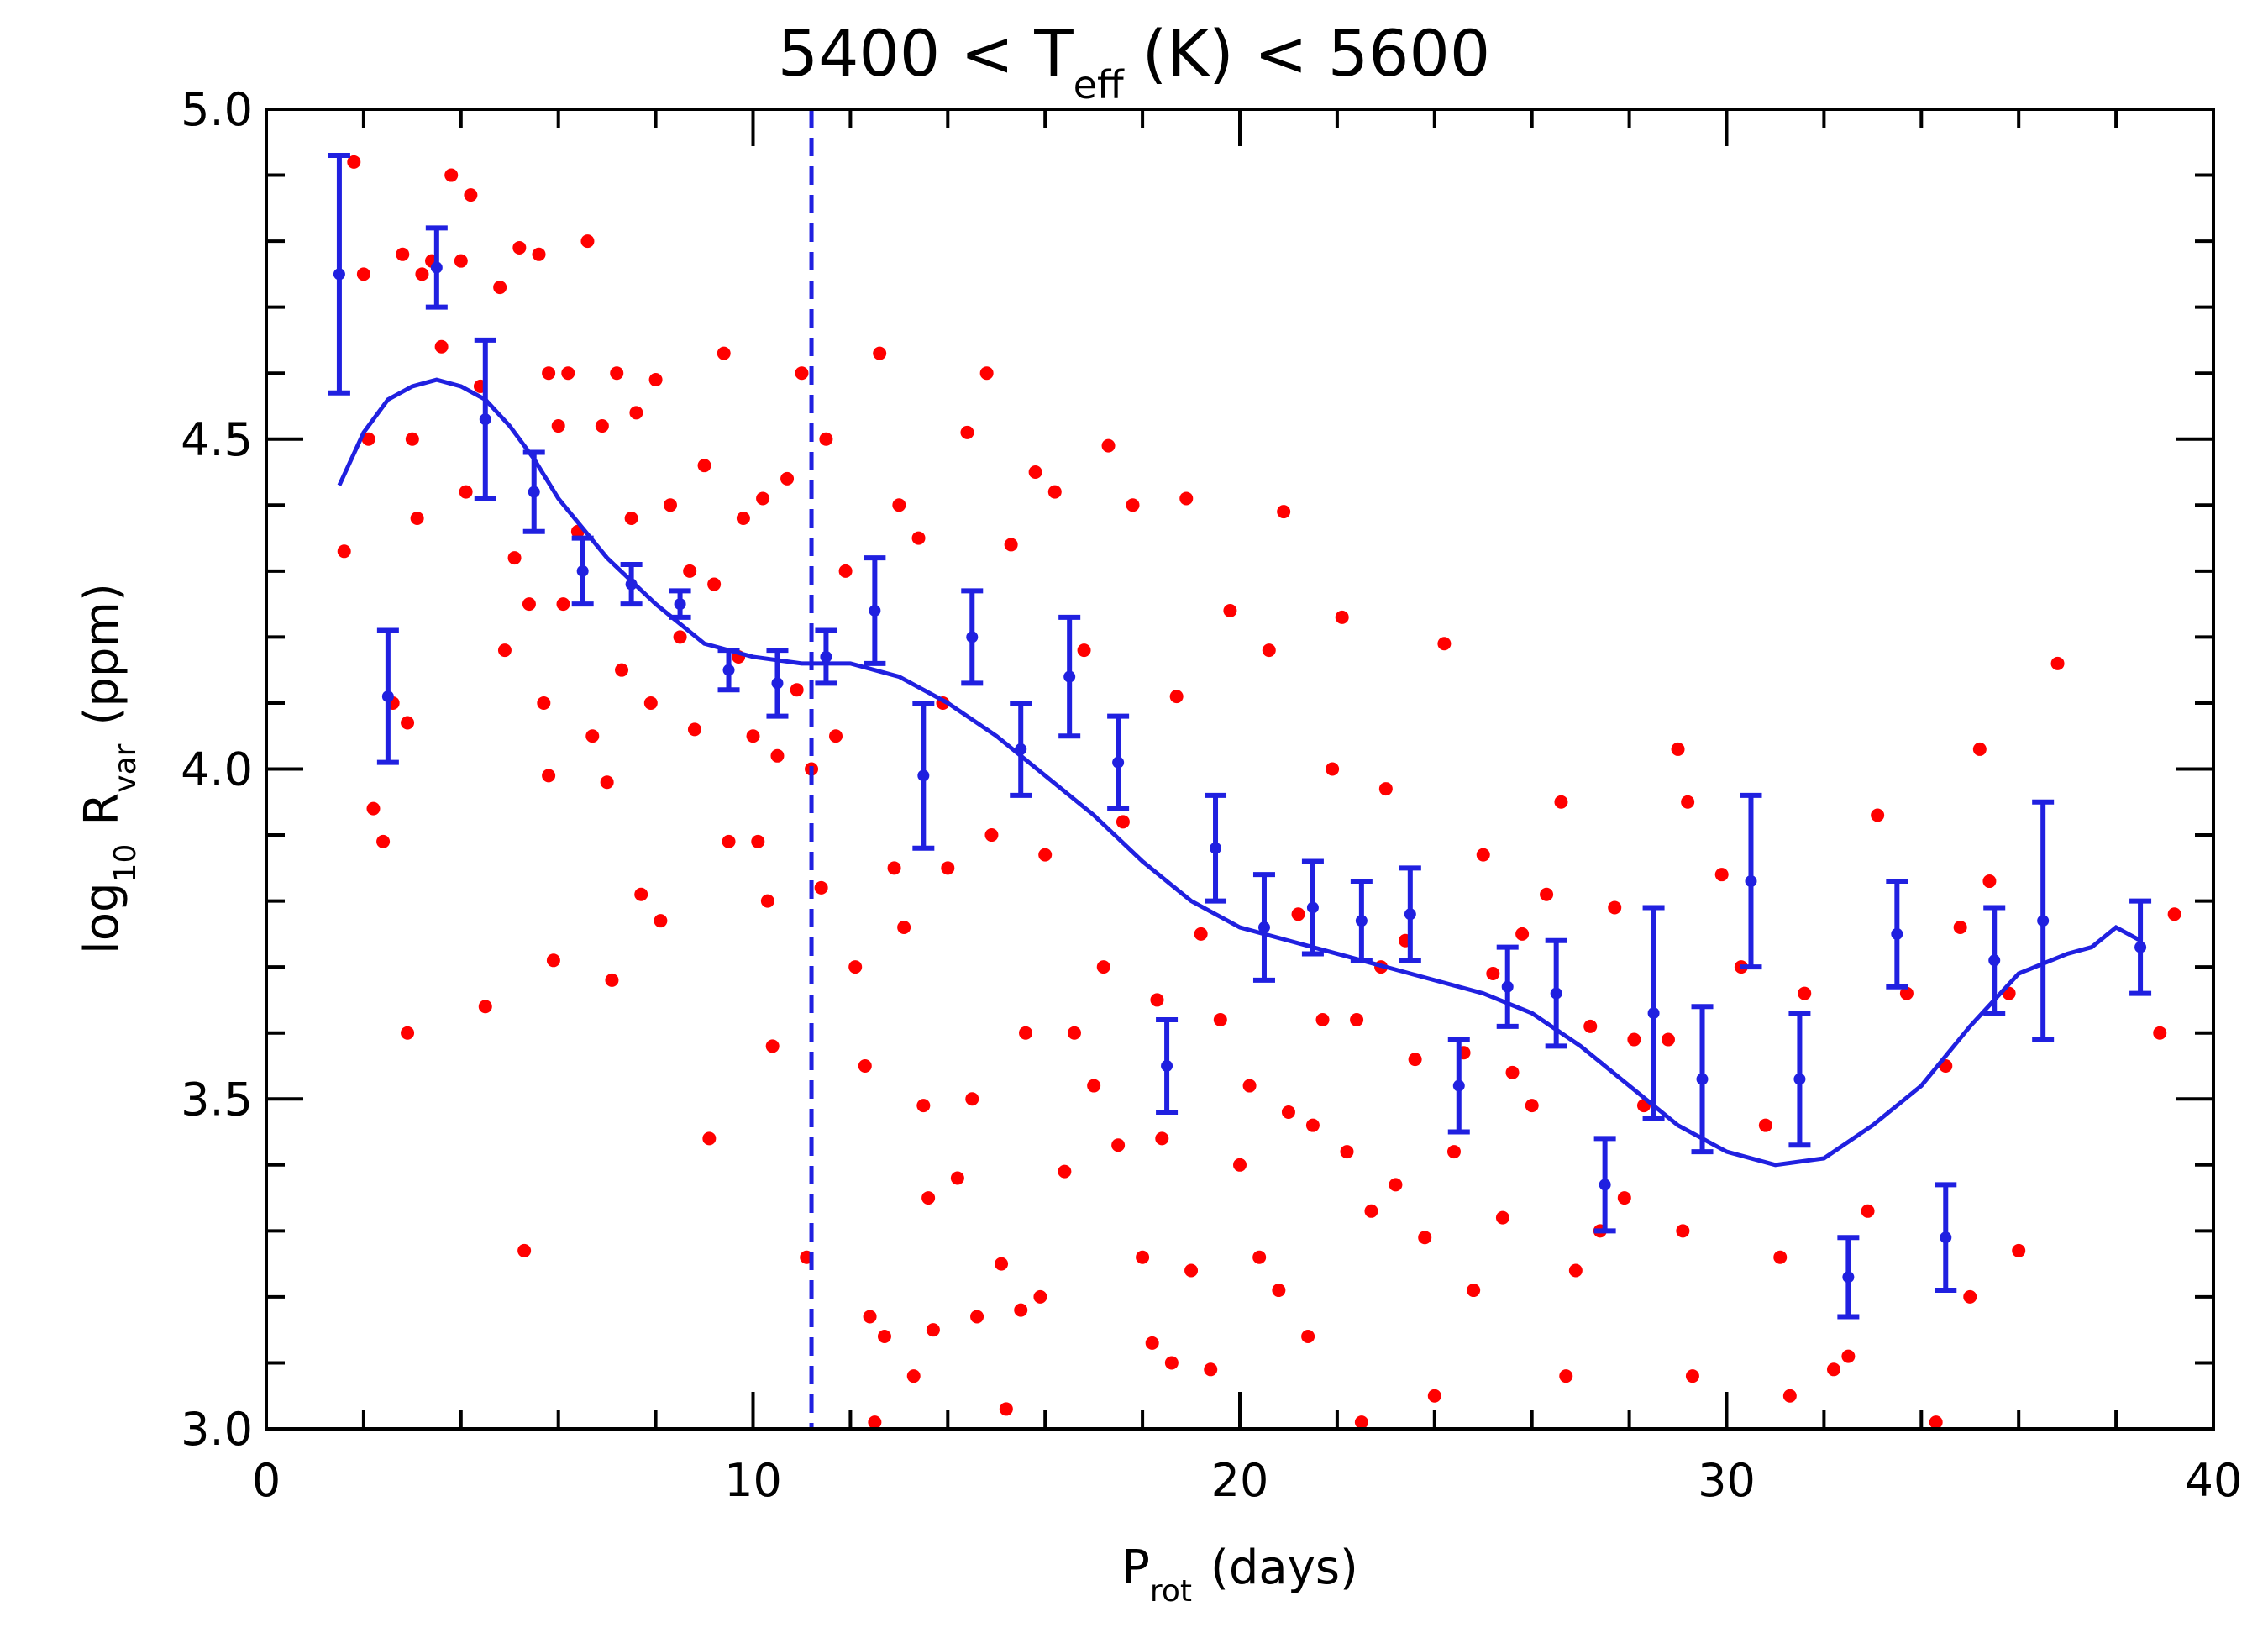  I want to click on chart-title: 5400 < Teff (K) < 5600, so click(1134, 62).